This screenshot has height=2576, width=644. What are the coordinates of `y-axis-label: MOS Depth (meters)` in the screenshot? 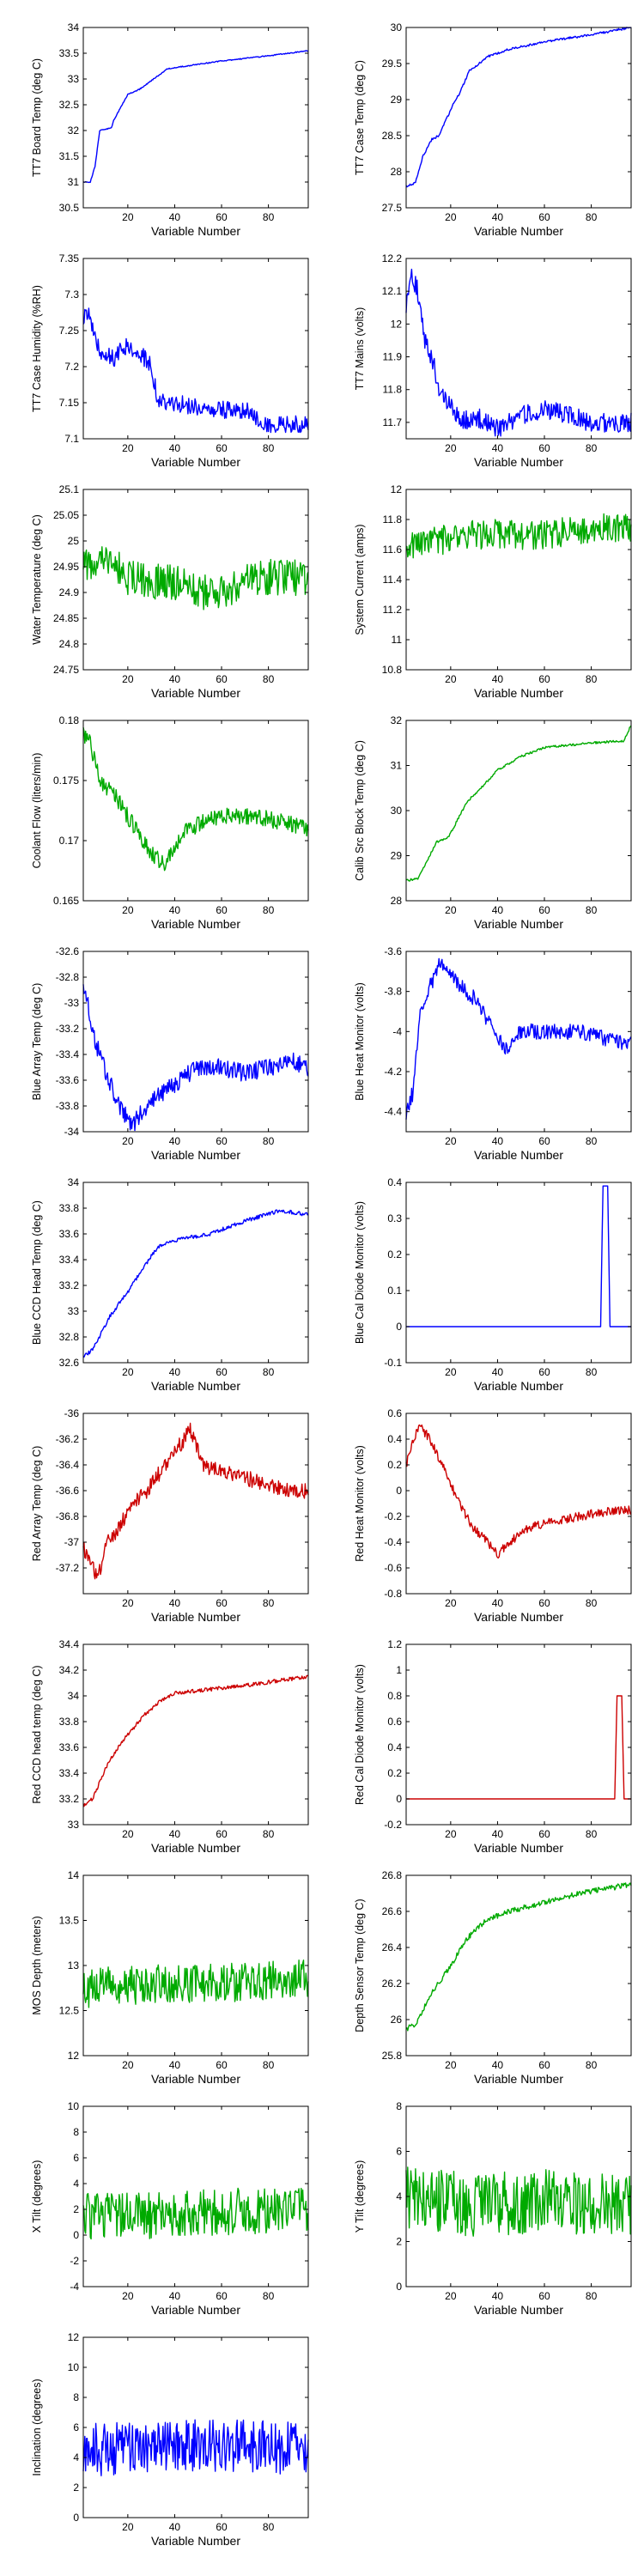 It's located at (37, 1965).